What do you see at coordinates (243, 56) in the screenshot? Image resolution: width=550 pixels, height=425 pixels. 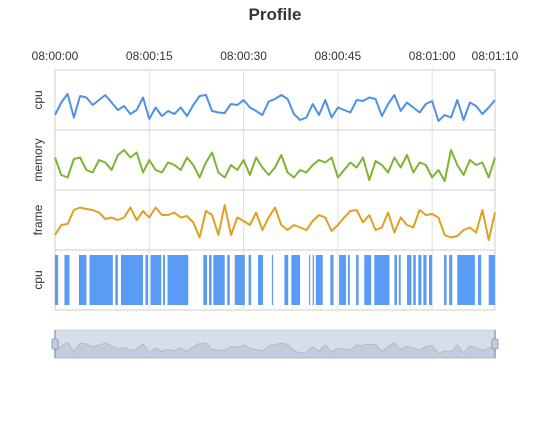 I see `x-tick-label: 08:00:30` at bounding box center [243, 56].